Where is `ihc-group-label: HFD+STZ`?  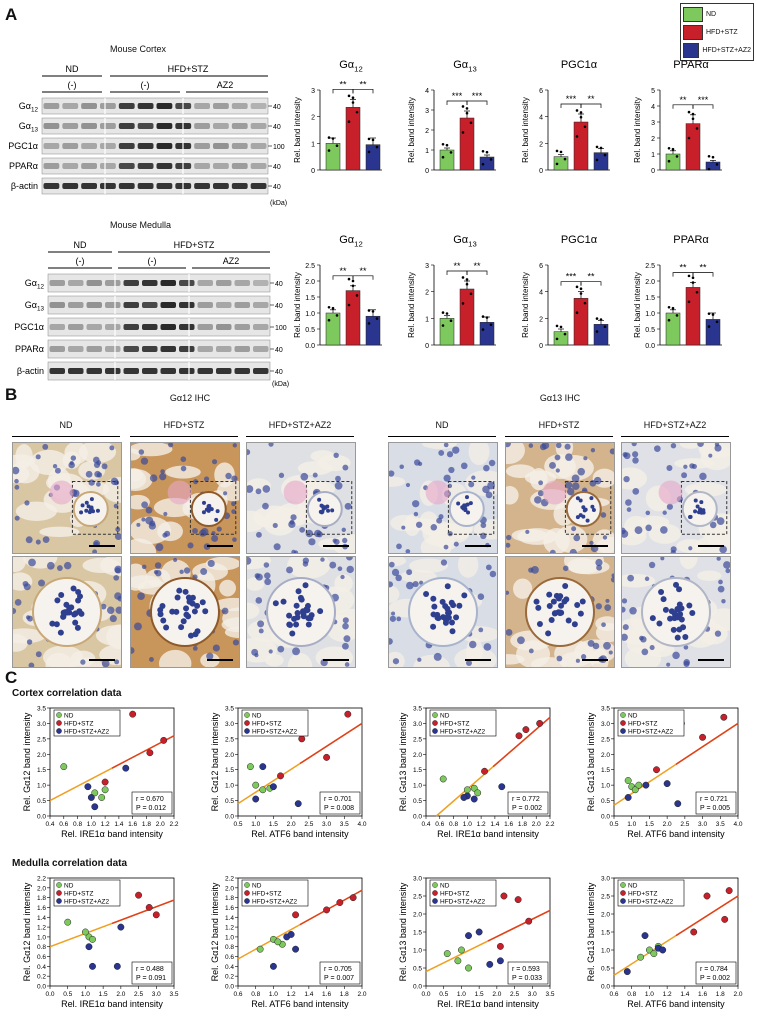 ihc-group-label: HFD+STZ is located at coordinates (559, 425).